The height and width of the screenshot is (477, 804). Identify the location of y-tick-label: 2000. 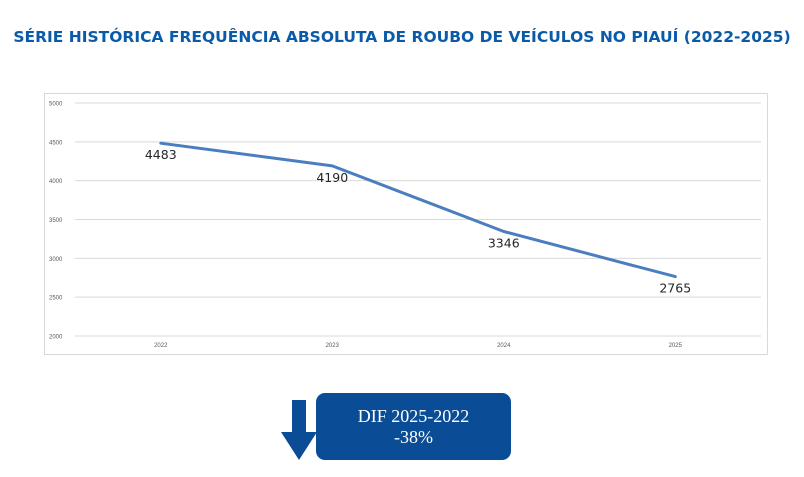
(56, 338).